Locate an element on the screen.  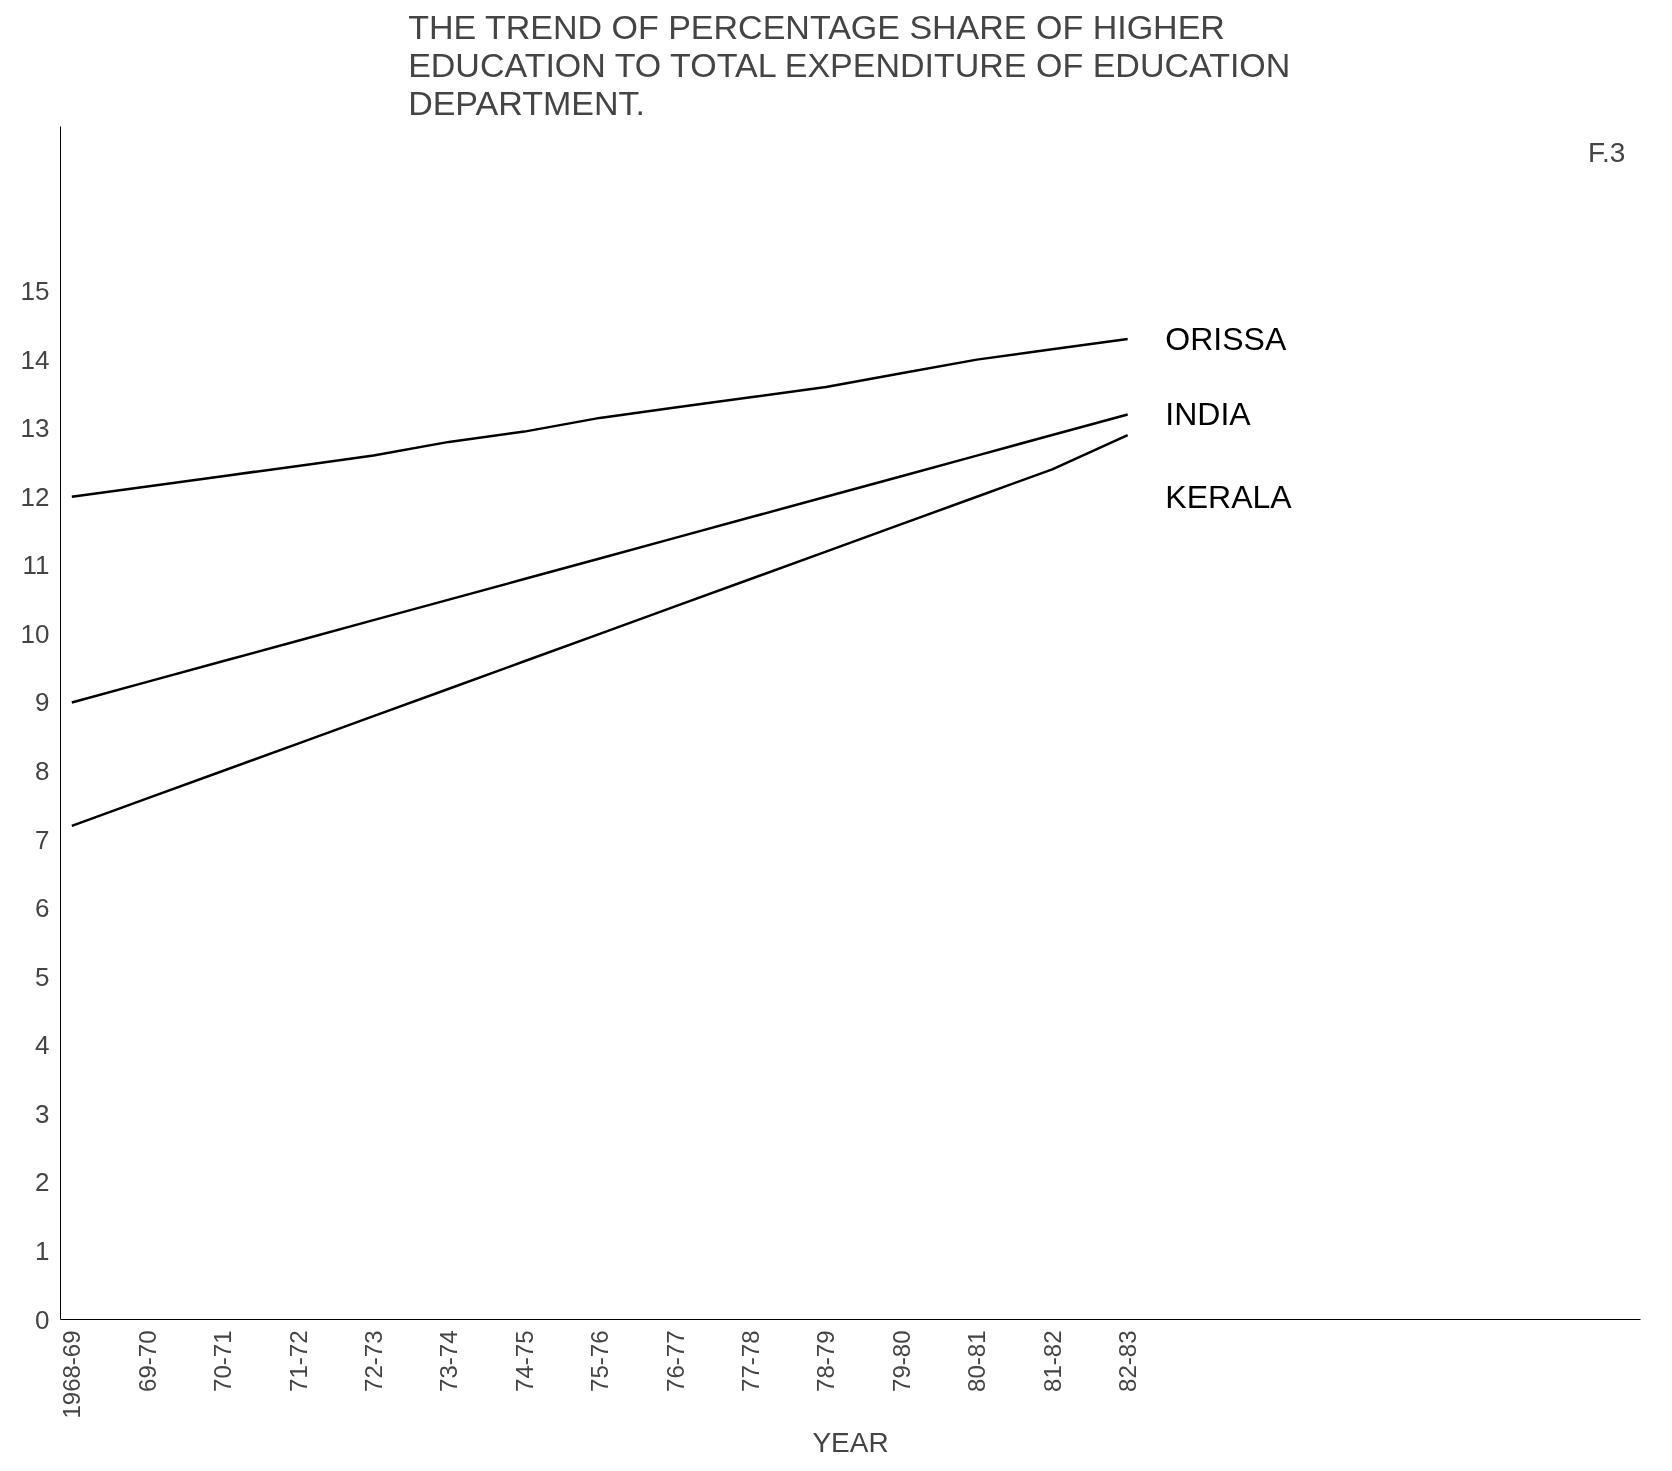
x-axis-title: YEAR is located at coordinates (850, 1442).